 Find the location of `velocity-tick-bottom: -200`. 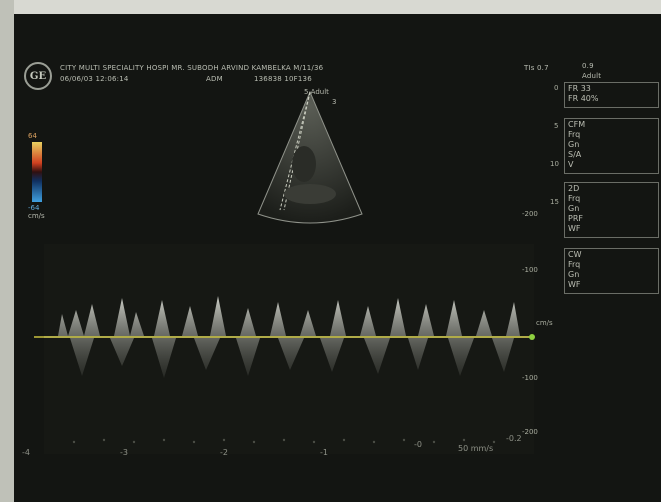

velocity-tick-bottom: -200 is located at coordinates (530, 432).